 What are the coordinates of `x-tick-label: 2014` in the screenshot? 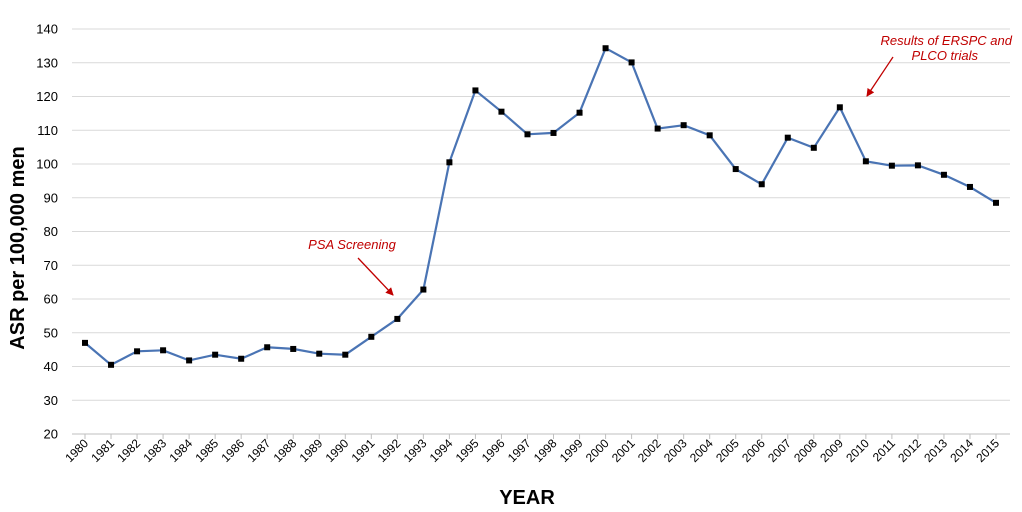 It's located at (961, 450).